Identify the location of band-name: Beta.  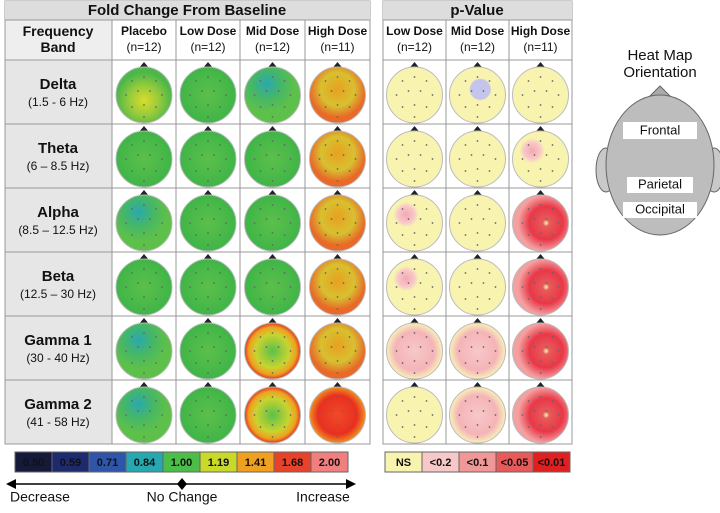
(58, 276).